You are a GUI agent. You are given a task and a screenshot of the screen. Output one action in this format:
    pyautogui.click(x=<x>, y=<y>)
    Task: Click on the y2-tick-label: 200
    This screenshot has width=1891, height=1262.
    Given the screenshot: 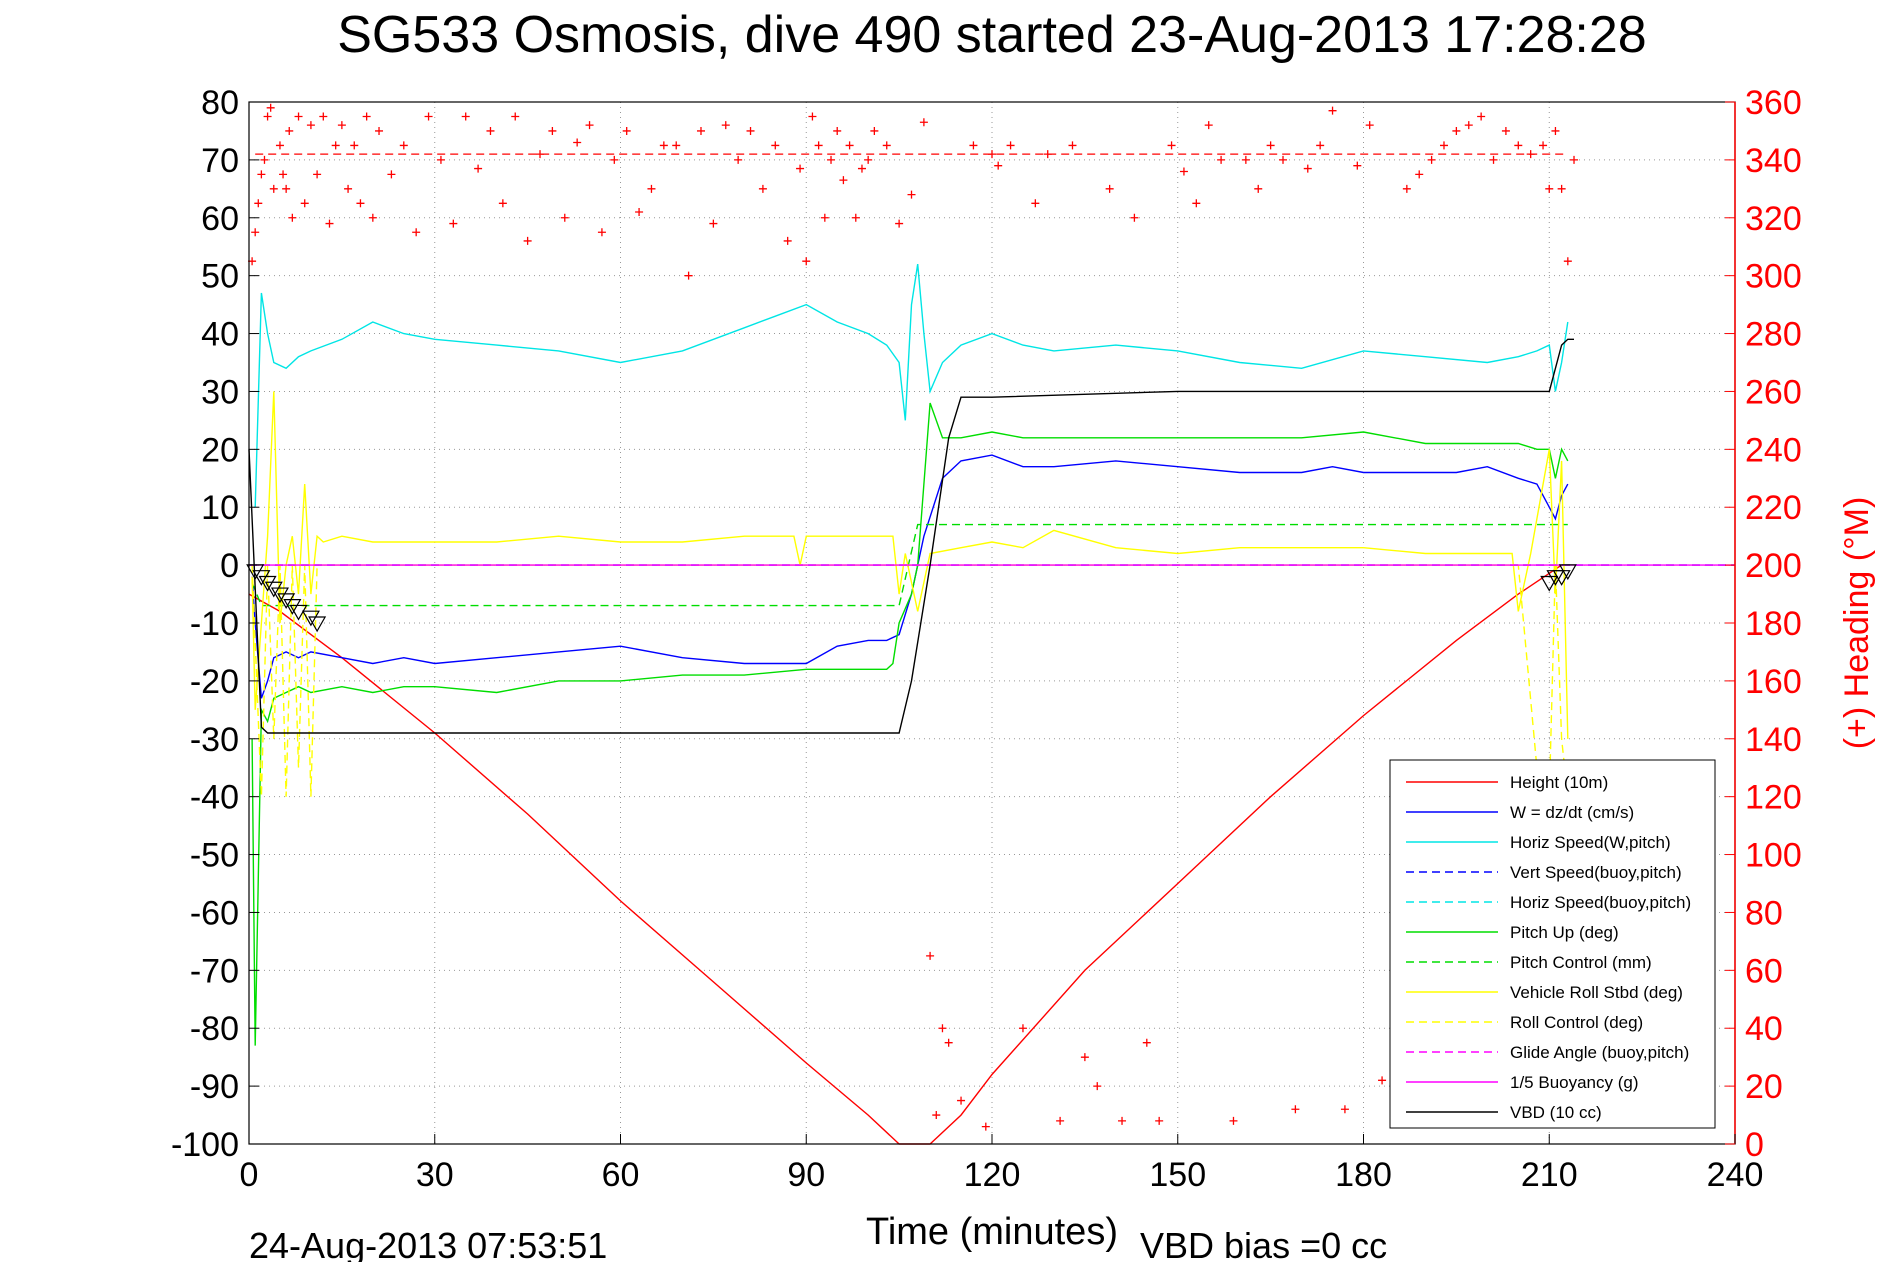 What is the action you would take?
    pyautogui.click(x=1773, y=566)
    